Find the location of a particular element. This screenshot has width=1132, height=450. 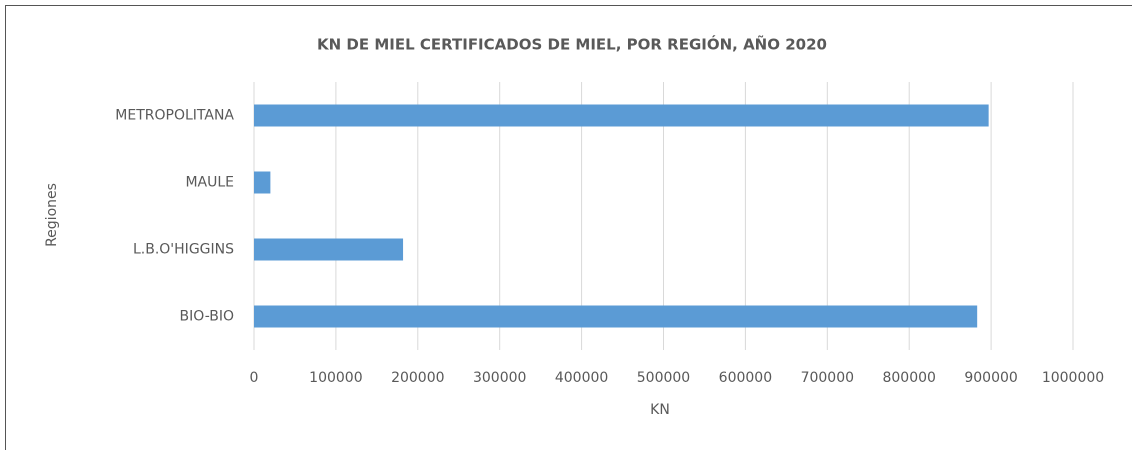

x-axis-label: KN is located at coordinates (660, 410).